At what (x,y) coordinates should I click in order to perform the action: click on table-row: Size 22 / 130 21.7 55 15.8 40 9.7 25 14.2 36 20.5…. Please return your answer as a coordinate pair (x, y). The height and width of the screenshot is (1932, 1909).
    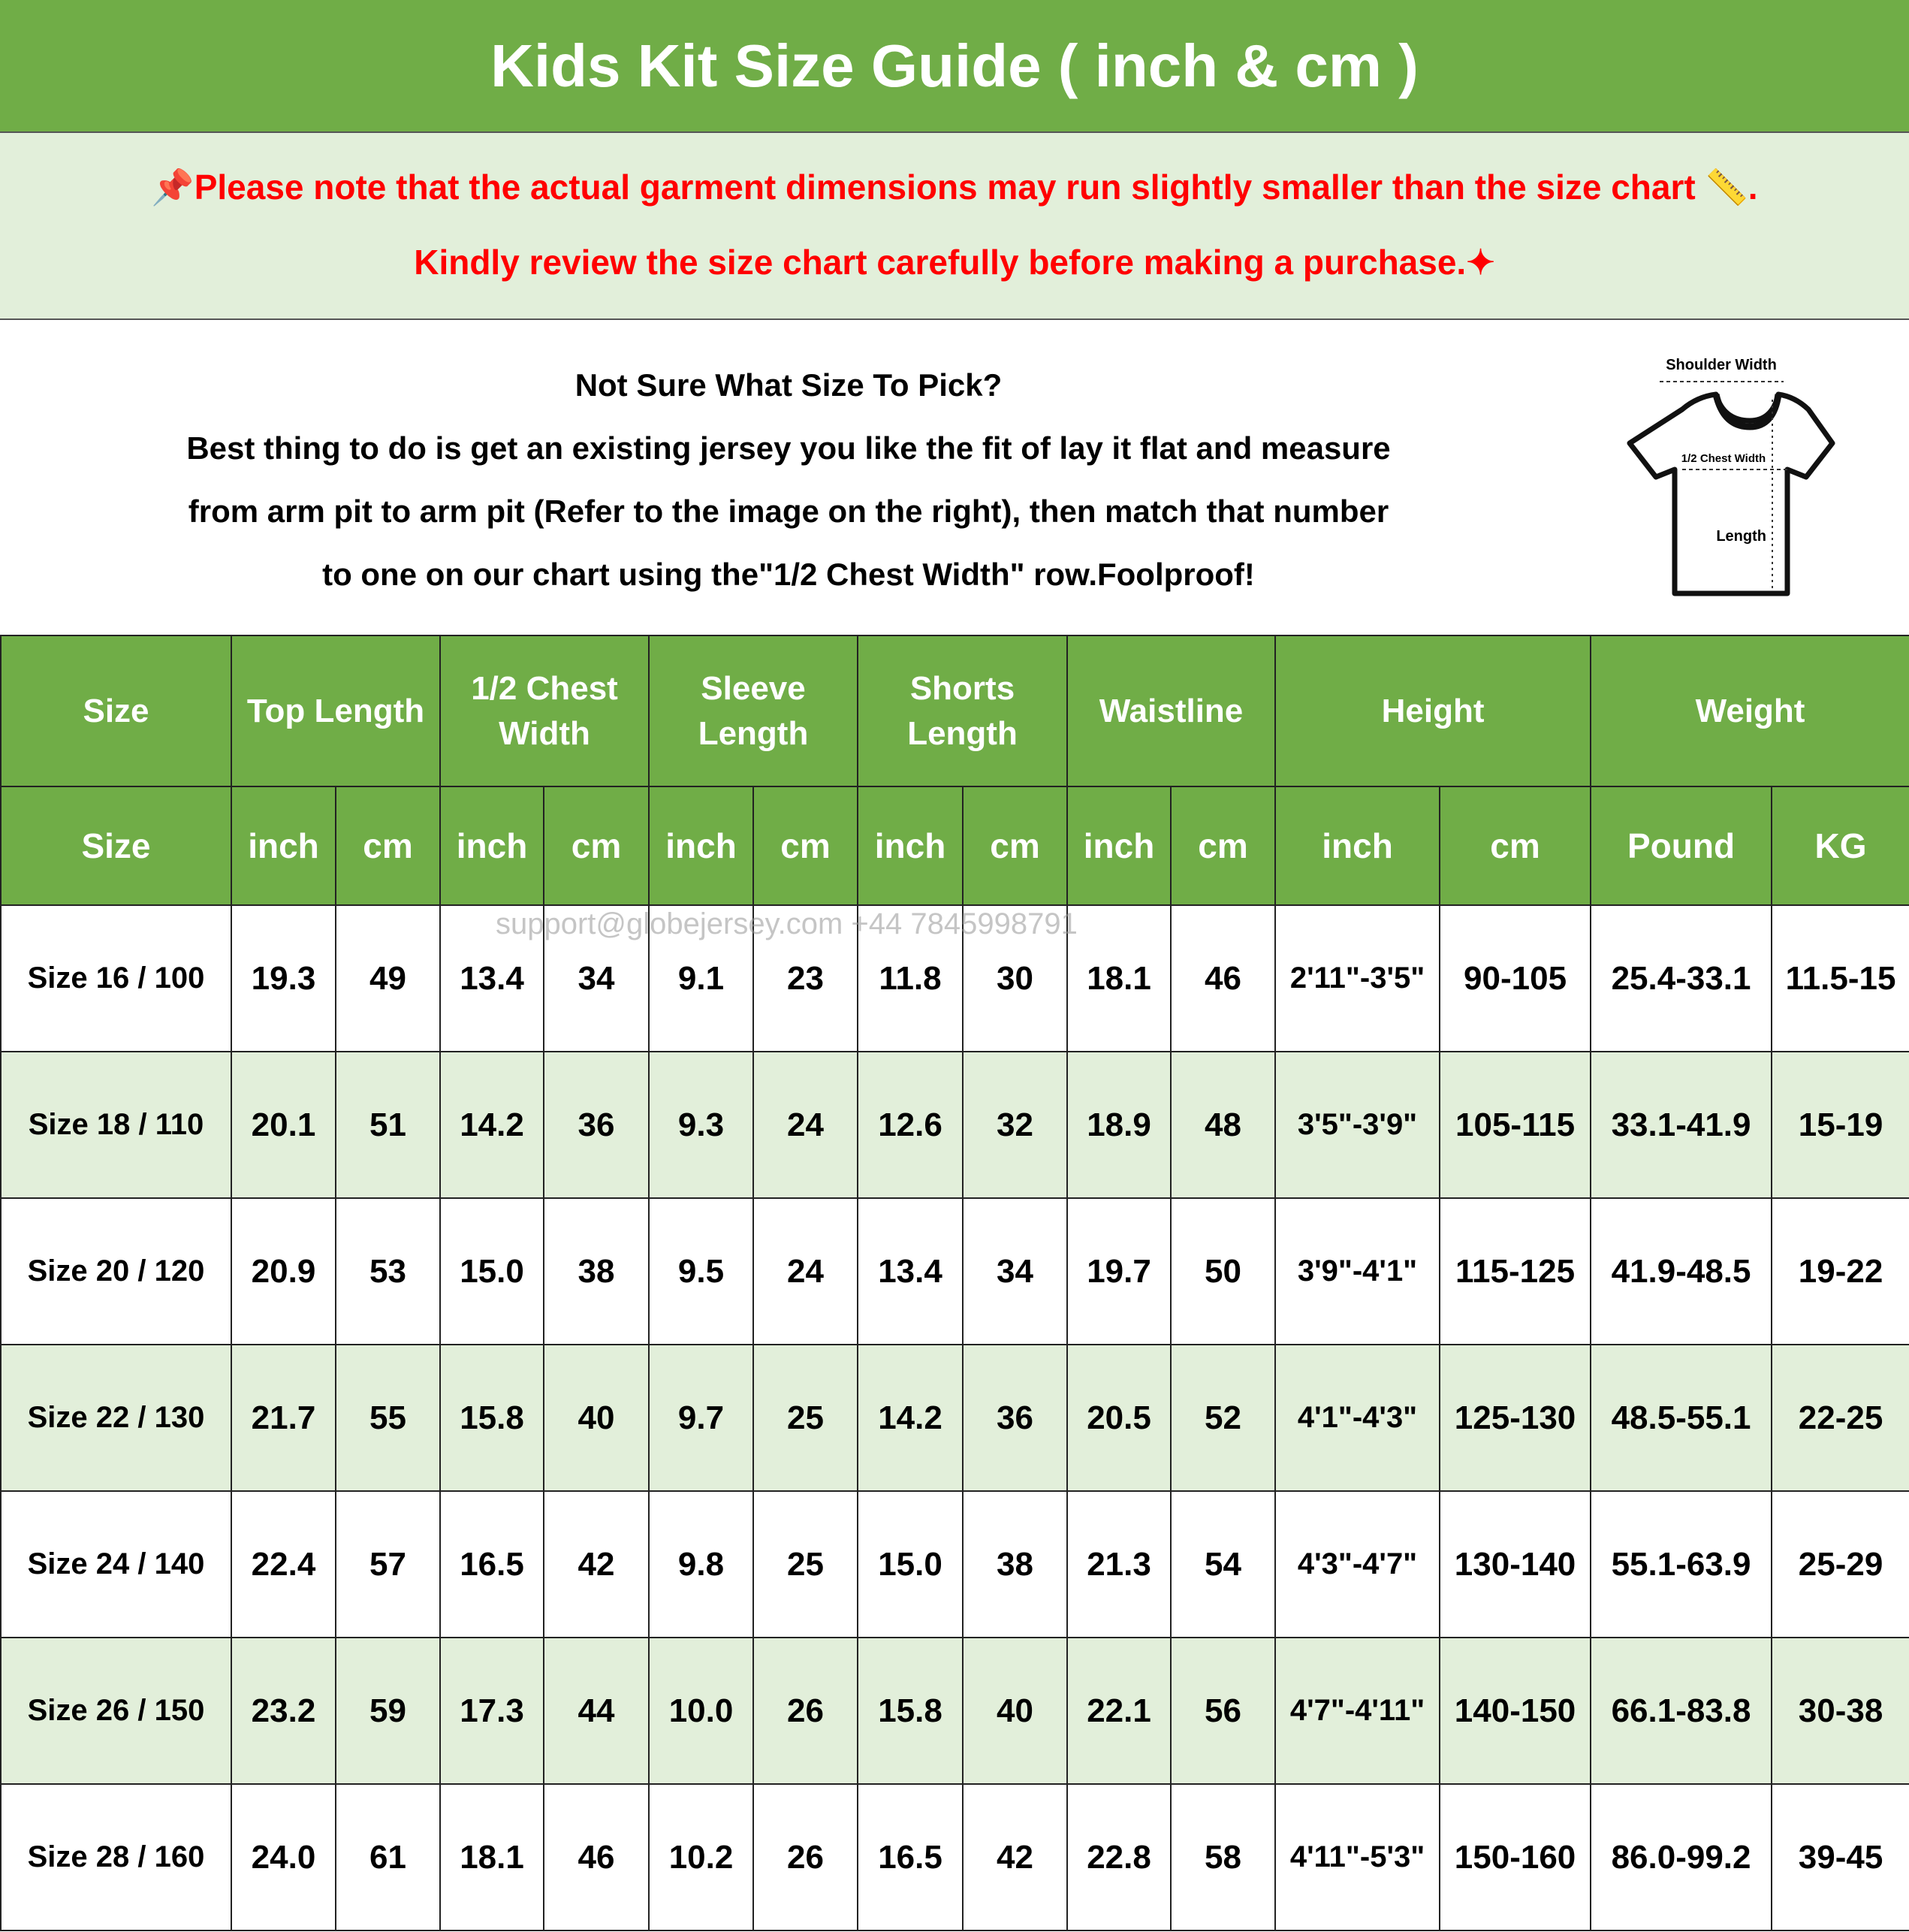
    Looking at the image, I should click on (954, 1418).